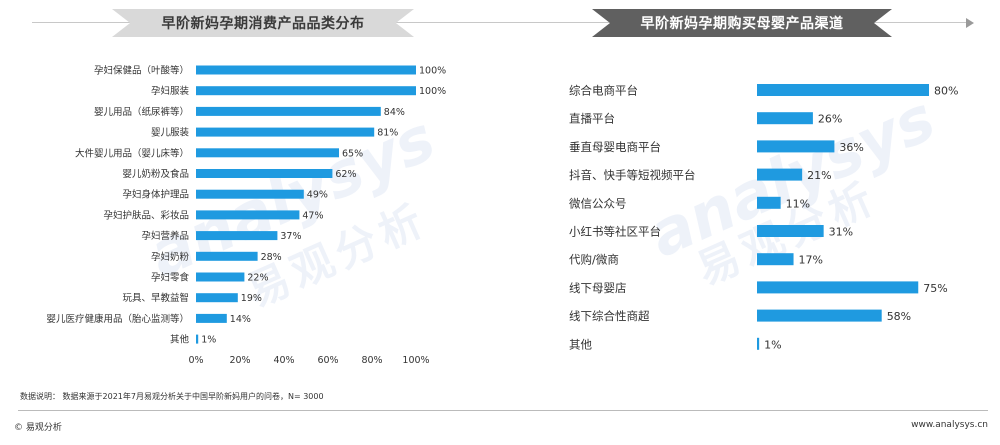 This screenshot has height=445, width=1000. I want to click on value-label: 17%, so click(811, 260).